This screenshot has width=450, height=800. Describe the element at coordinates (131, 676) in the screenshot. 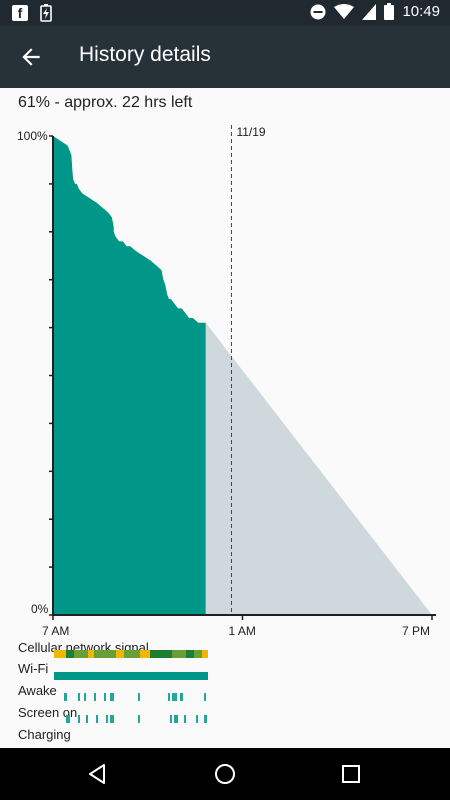

I see `wifi-track` at that location.